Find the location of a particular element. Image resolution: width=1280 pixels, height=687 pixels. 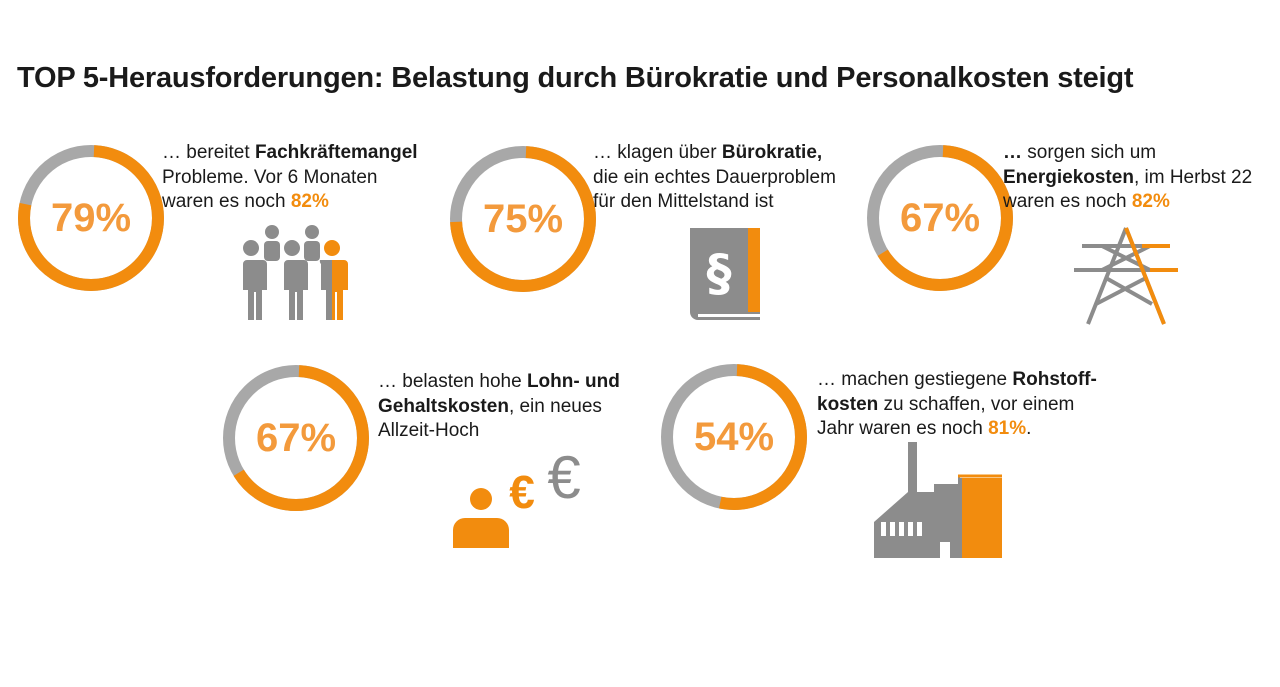

description-line: kosten zu schaffen, vor einem is located at coordinates (957, 405).